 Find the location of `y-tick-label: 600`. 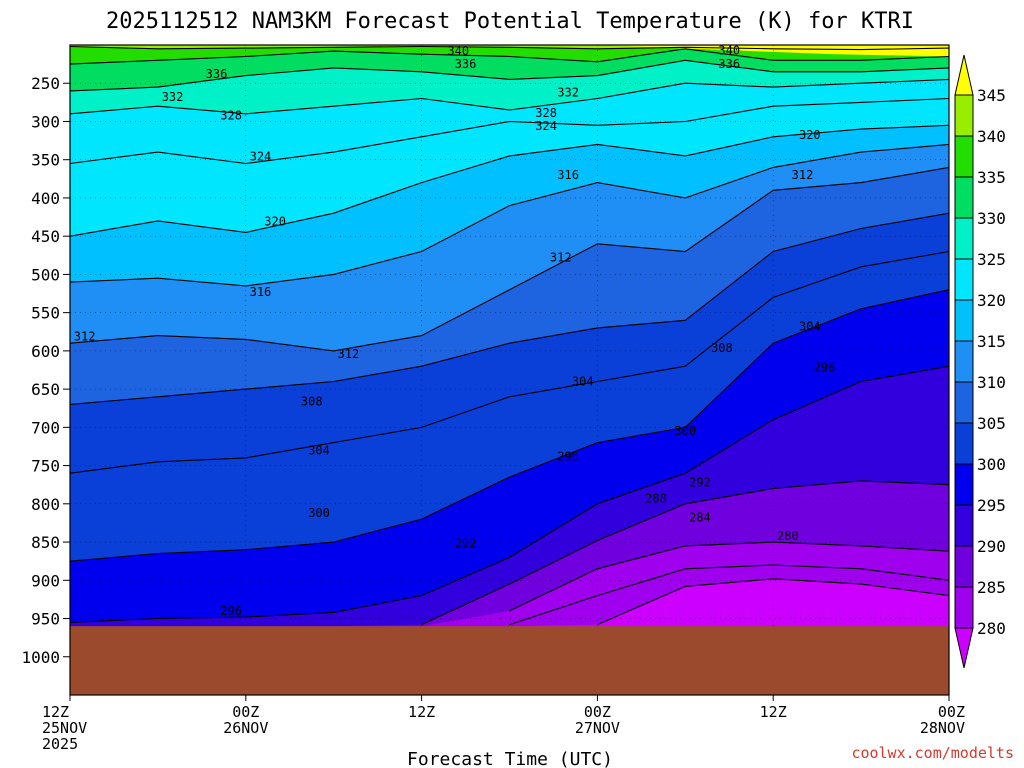

y-tick-label: 600 is located at coordinates (45, 351).